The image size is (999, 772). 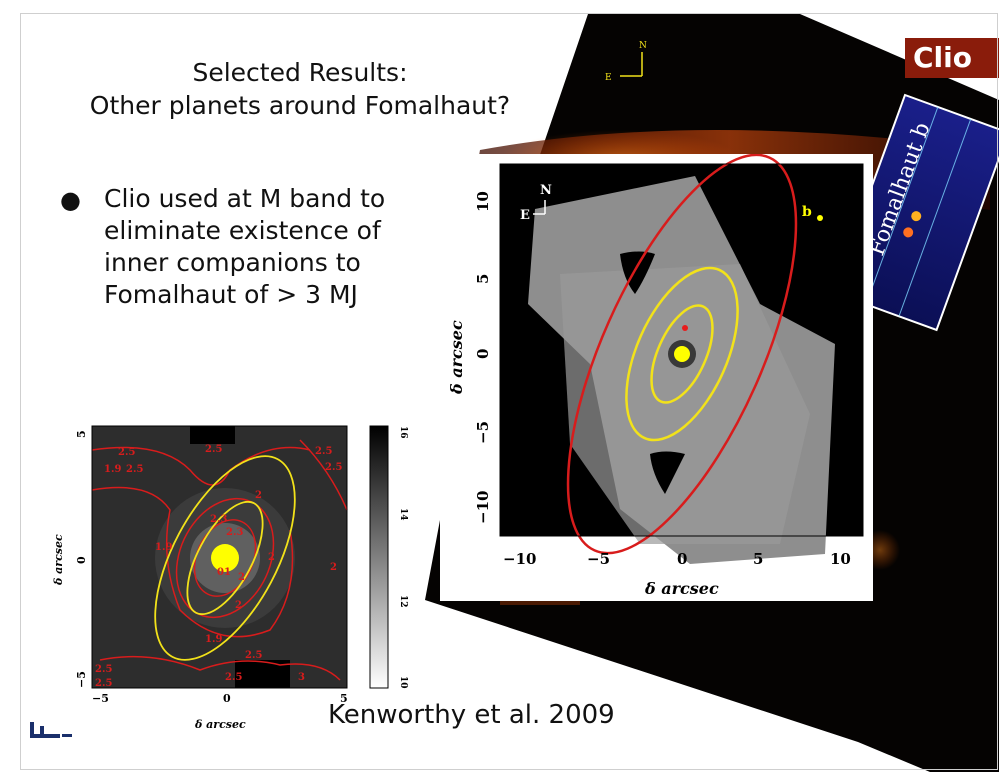 What do you see at coordinates (608, 78) in the screenshot?
I see `compass-e-label: E` at bounding box center [608, 78].